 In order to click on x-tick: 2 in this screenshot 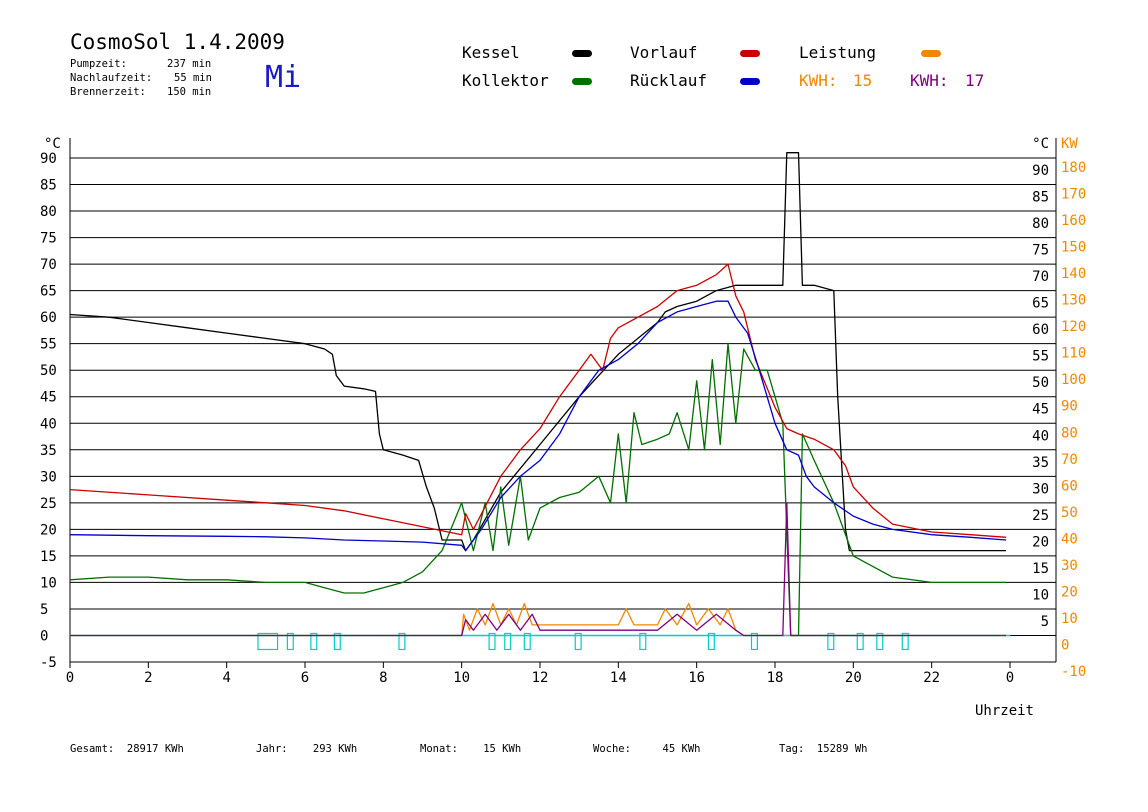, I will do `click(148, 678)`.